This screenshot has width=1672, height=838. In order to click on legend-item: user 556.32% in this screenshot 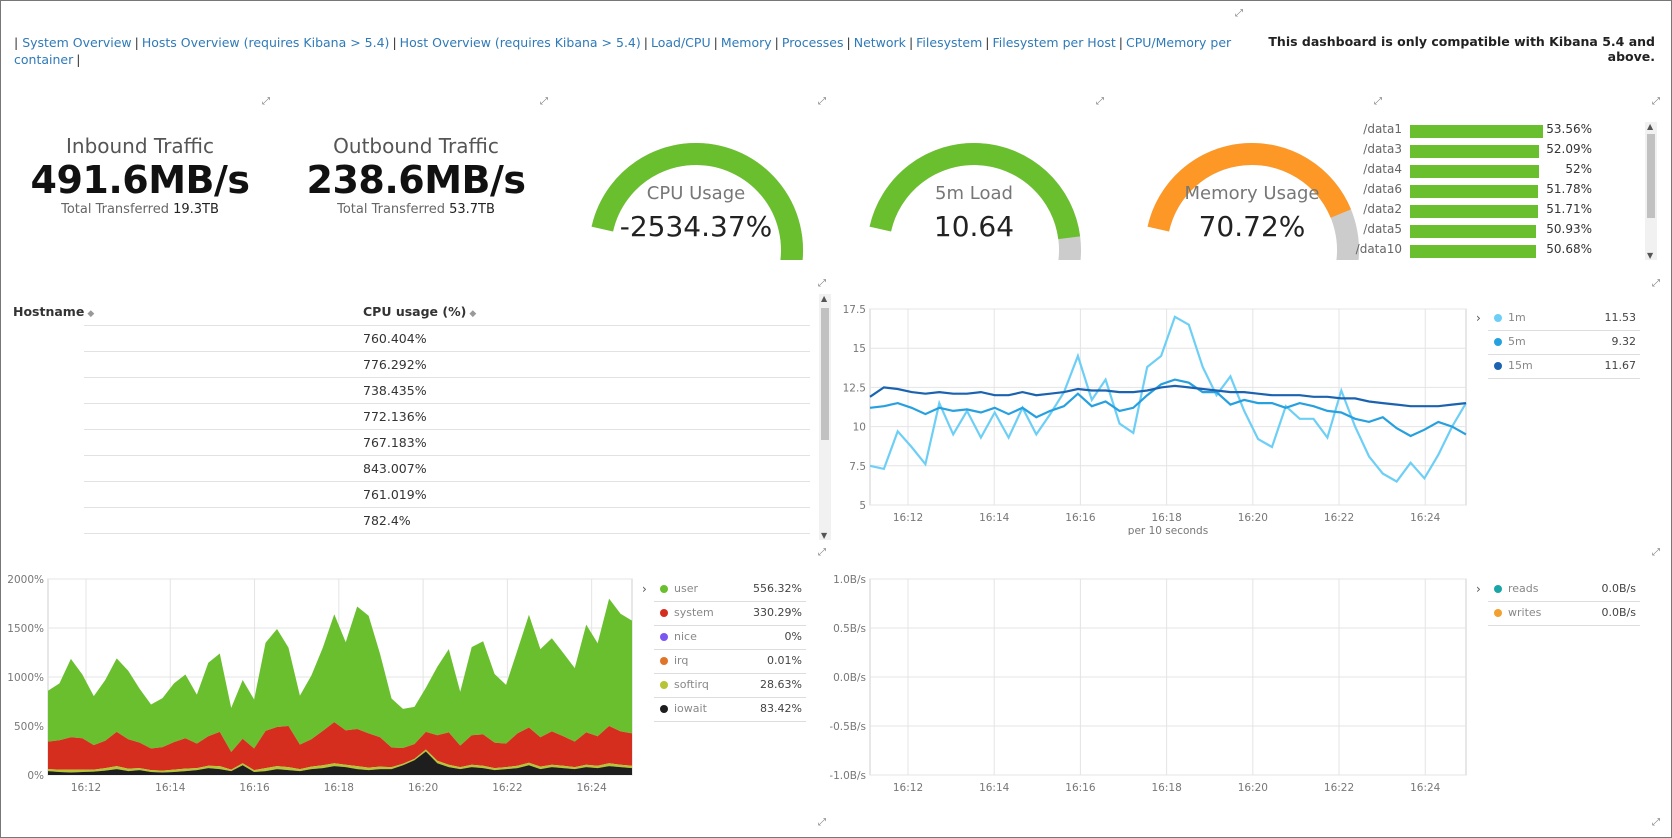, I will do `click(730, 590)`.